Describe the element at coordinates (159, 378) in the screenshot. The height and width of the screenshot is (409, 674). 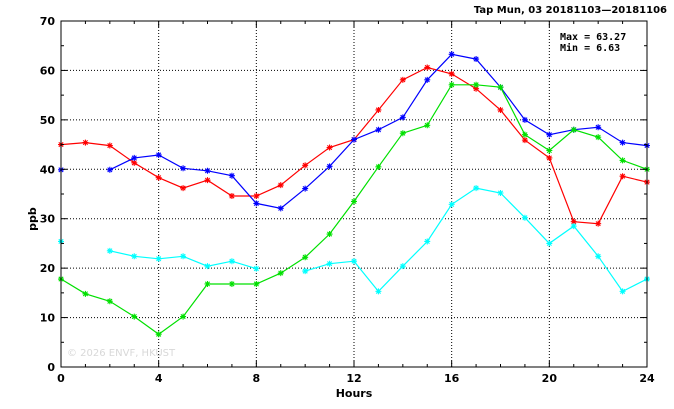
I see `x-tick-label: 4` at that location.